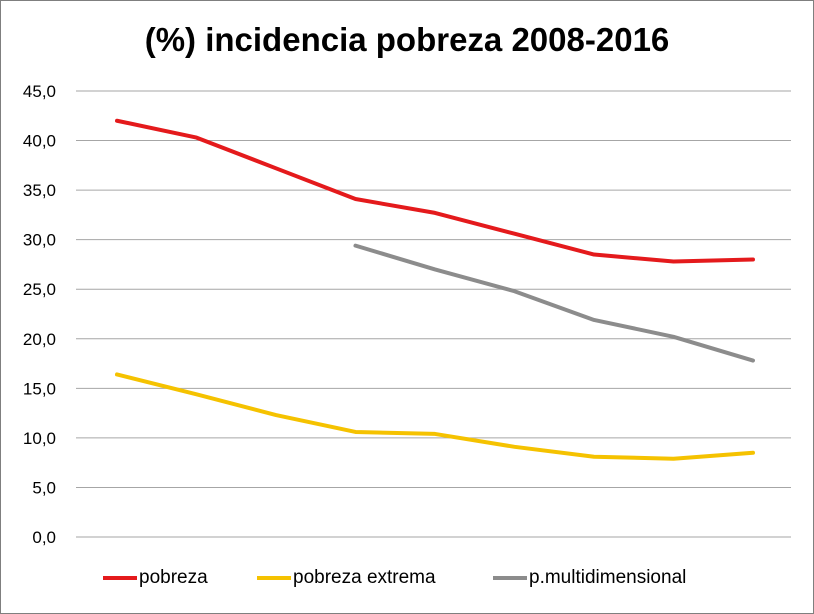  Describe the element at coordinates (39, 141) in the screenshot. I see `y-tick-label: 40,0` at that location.